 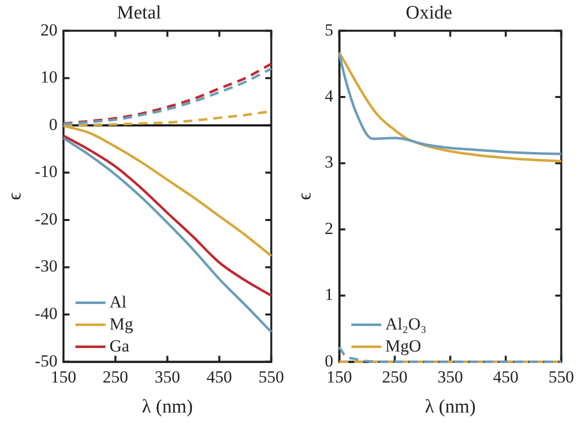 I want to click on legend-label: Al₂O₃, so click(x=406, y=324).